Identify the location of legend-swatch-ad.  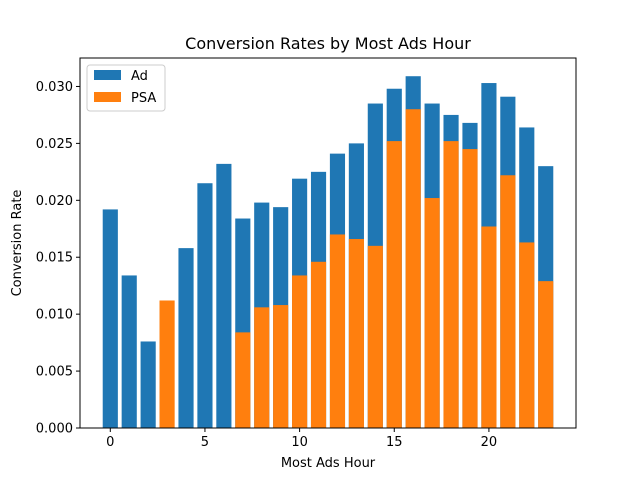
(107, 75).